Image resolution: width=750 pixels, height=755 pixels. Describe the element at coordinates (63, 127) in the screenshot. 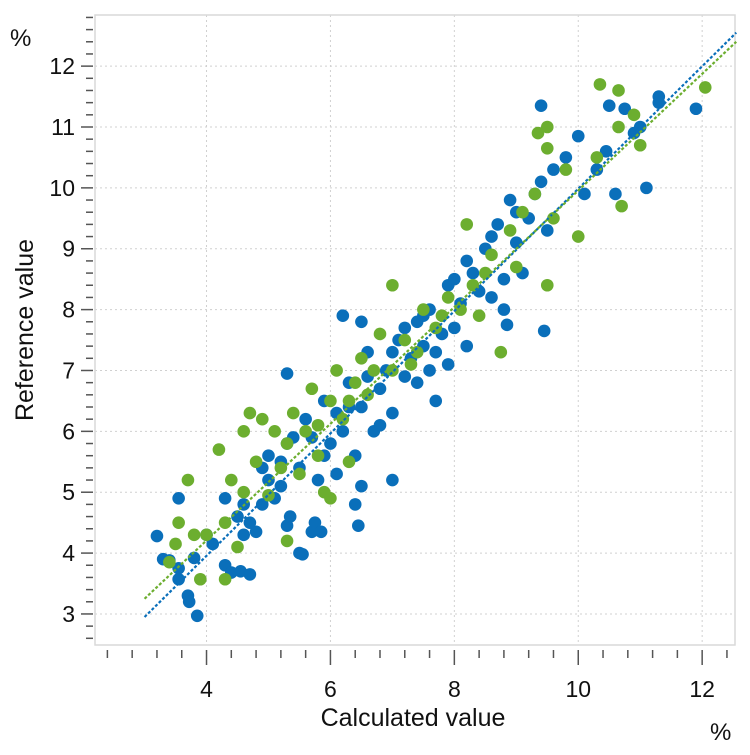

I see `y-tick-label: 11` at that location.